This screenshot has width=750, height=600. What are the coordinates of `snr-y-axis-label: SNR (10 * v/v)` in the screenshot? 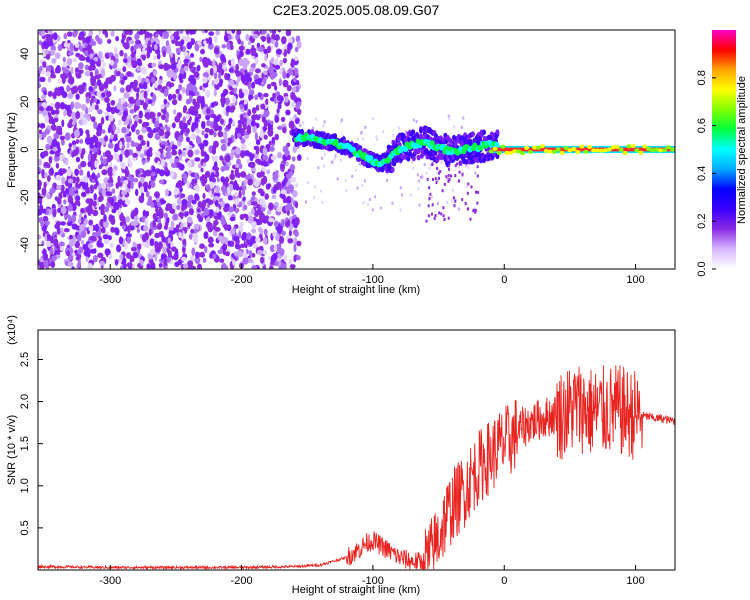 It's located at (12, 450).